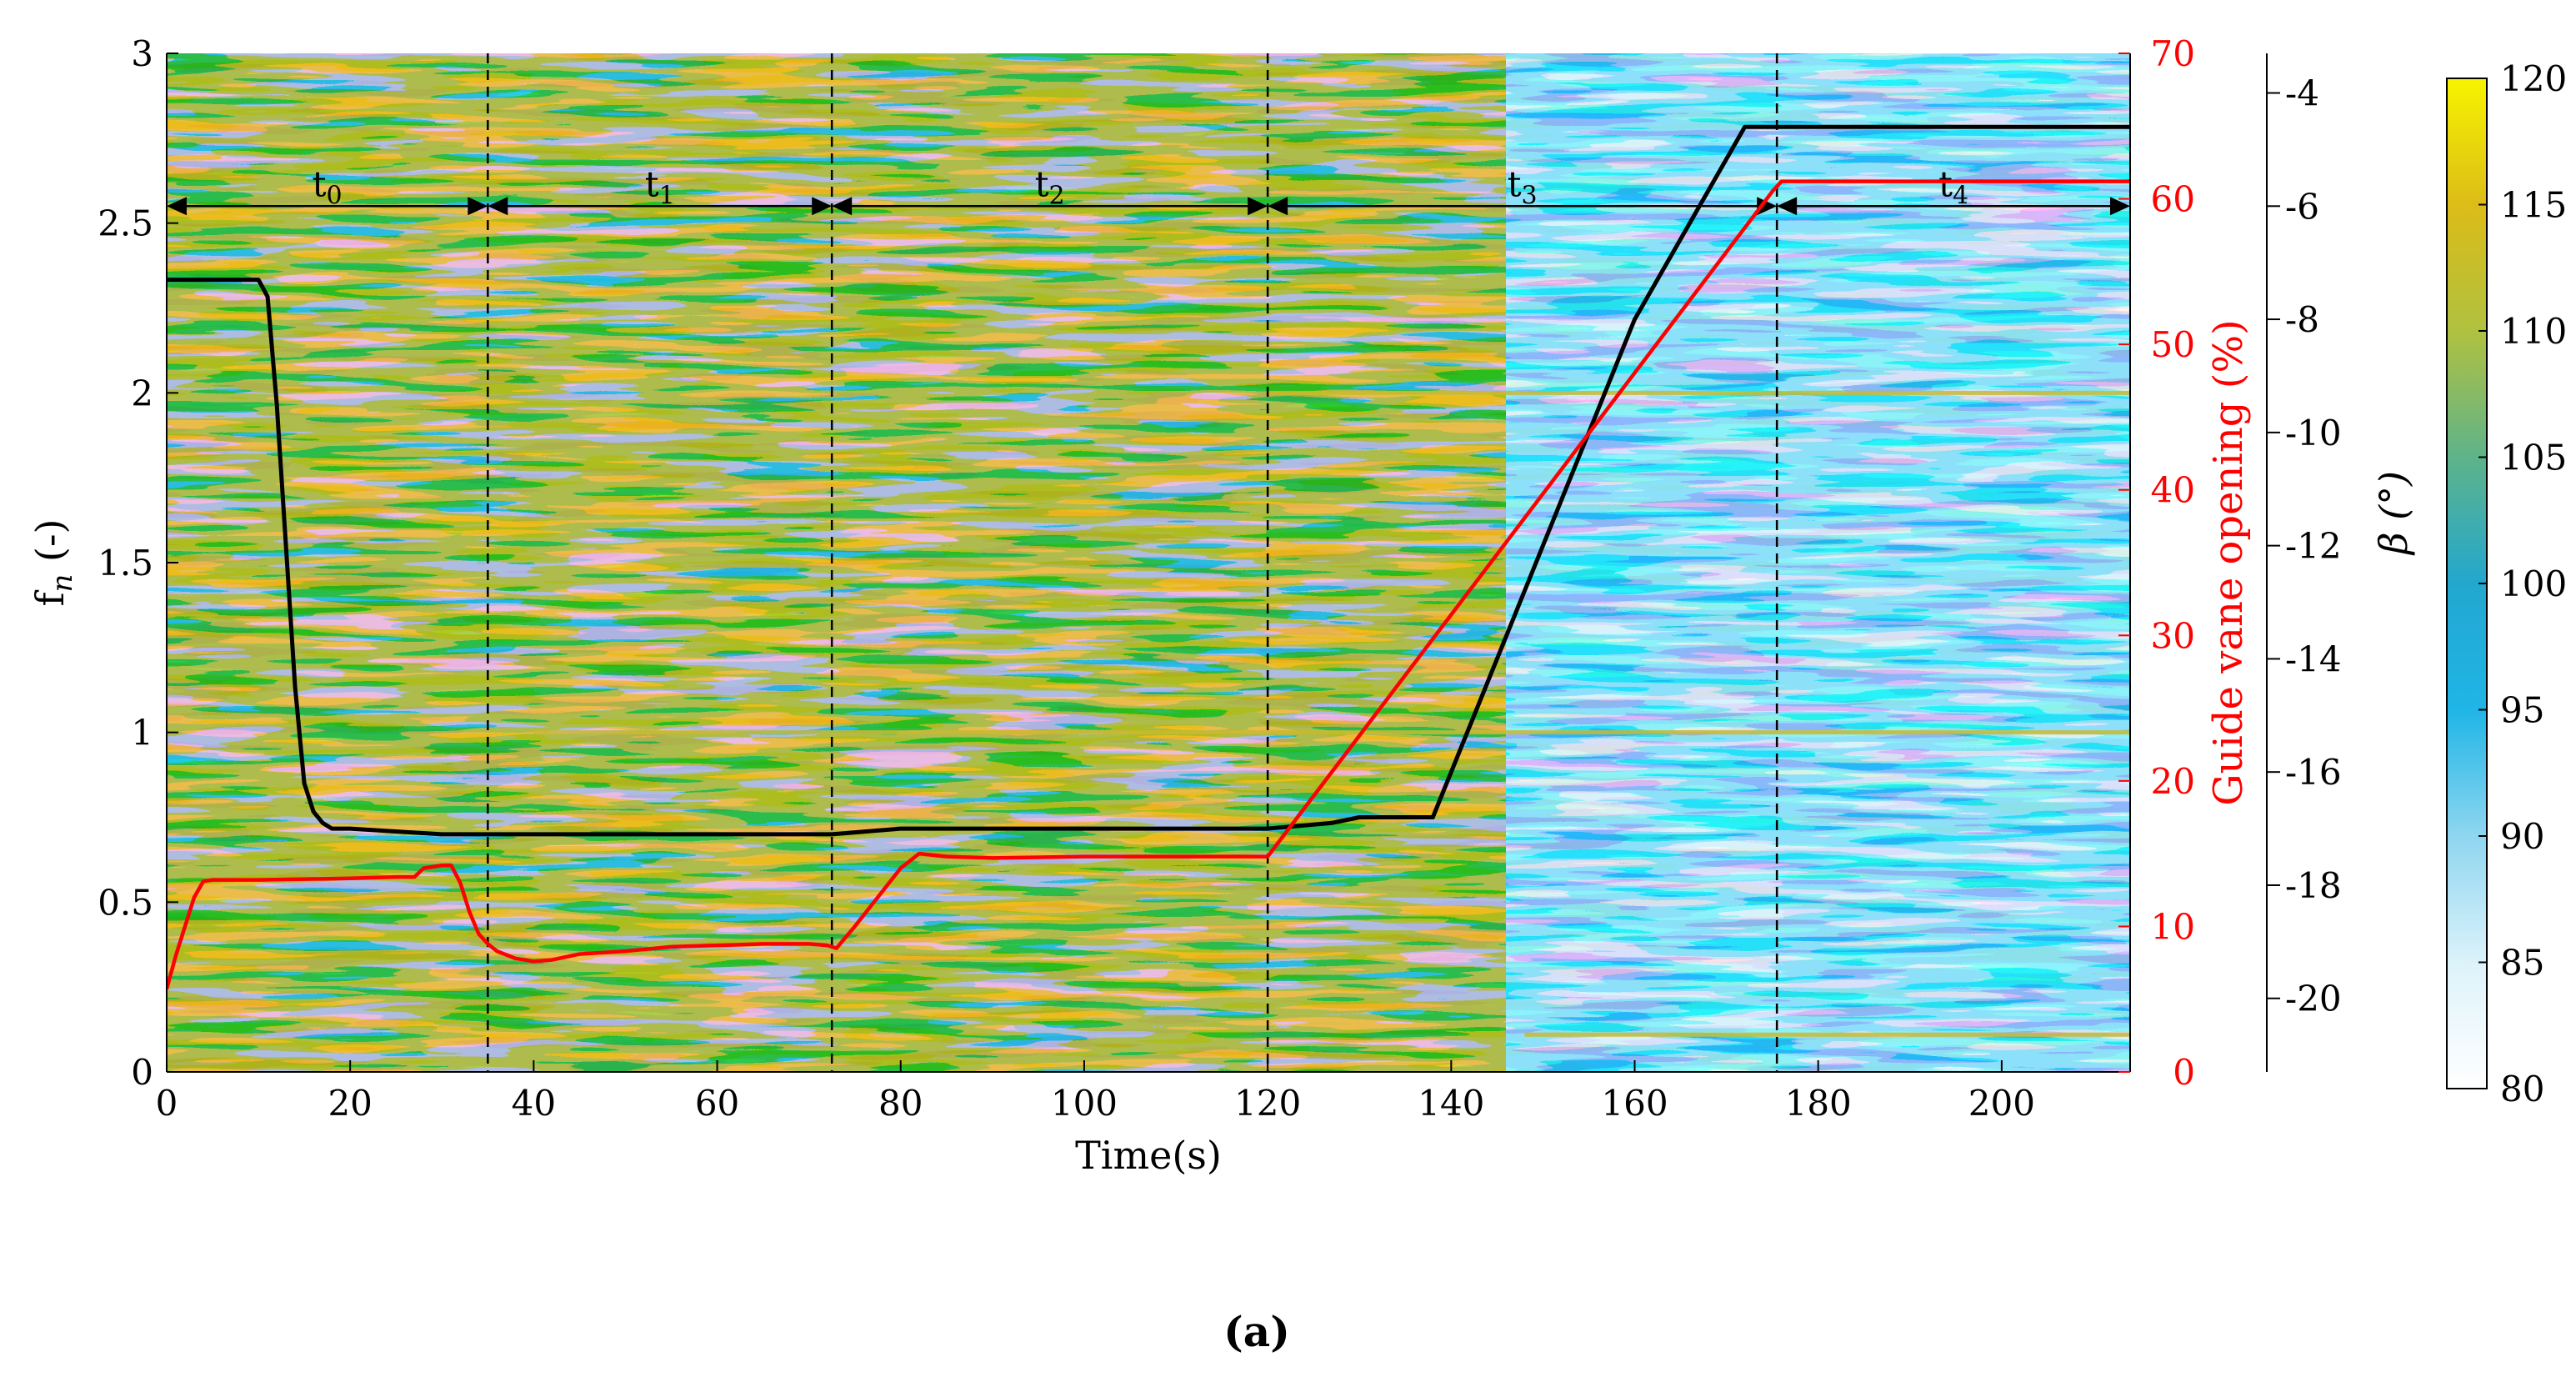  What do you see at coordinates (2533, 458) in the screenshot?
I see `colorbar-tick-label: 105` at bounding box center [2533, 458].